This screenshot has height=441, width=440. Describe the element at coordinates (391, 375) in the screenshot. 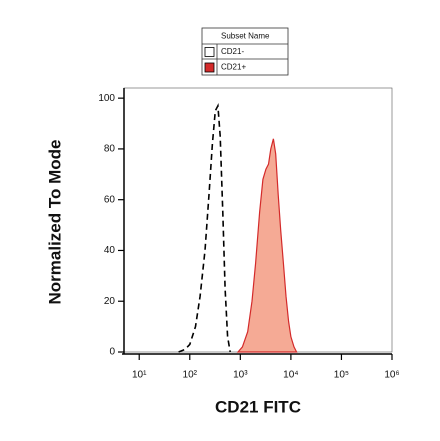

I see `x-tick-label: 10⁶` at that location.